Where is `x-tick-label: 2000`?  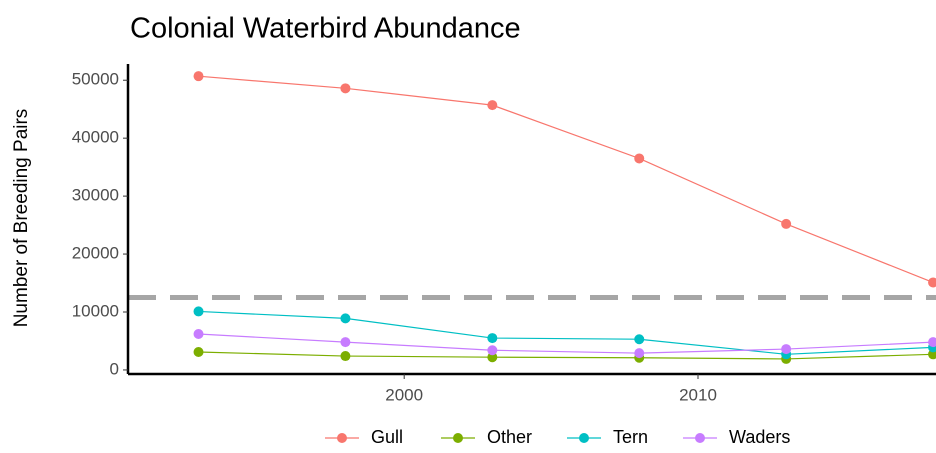 x-tick-label: 2000 is located at coordinates (404, 394).